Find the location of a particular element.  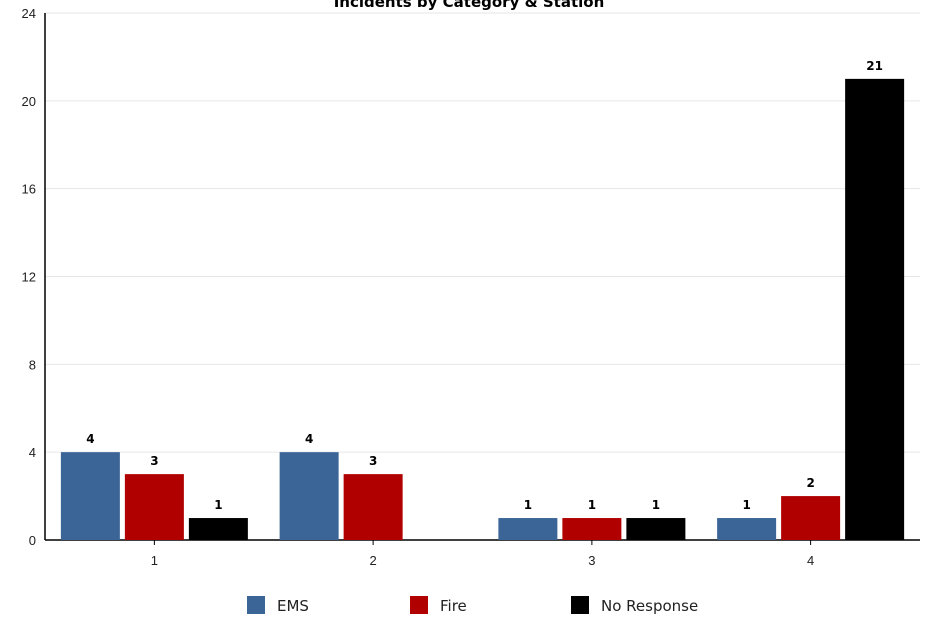

legend: EMS Fire No Response is located at coordinates (472, 605).